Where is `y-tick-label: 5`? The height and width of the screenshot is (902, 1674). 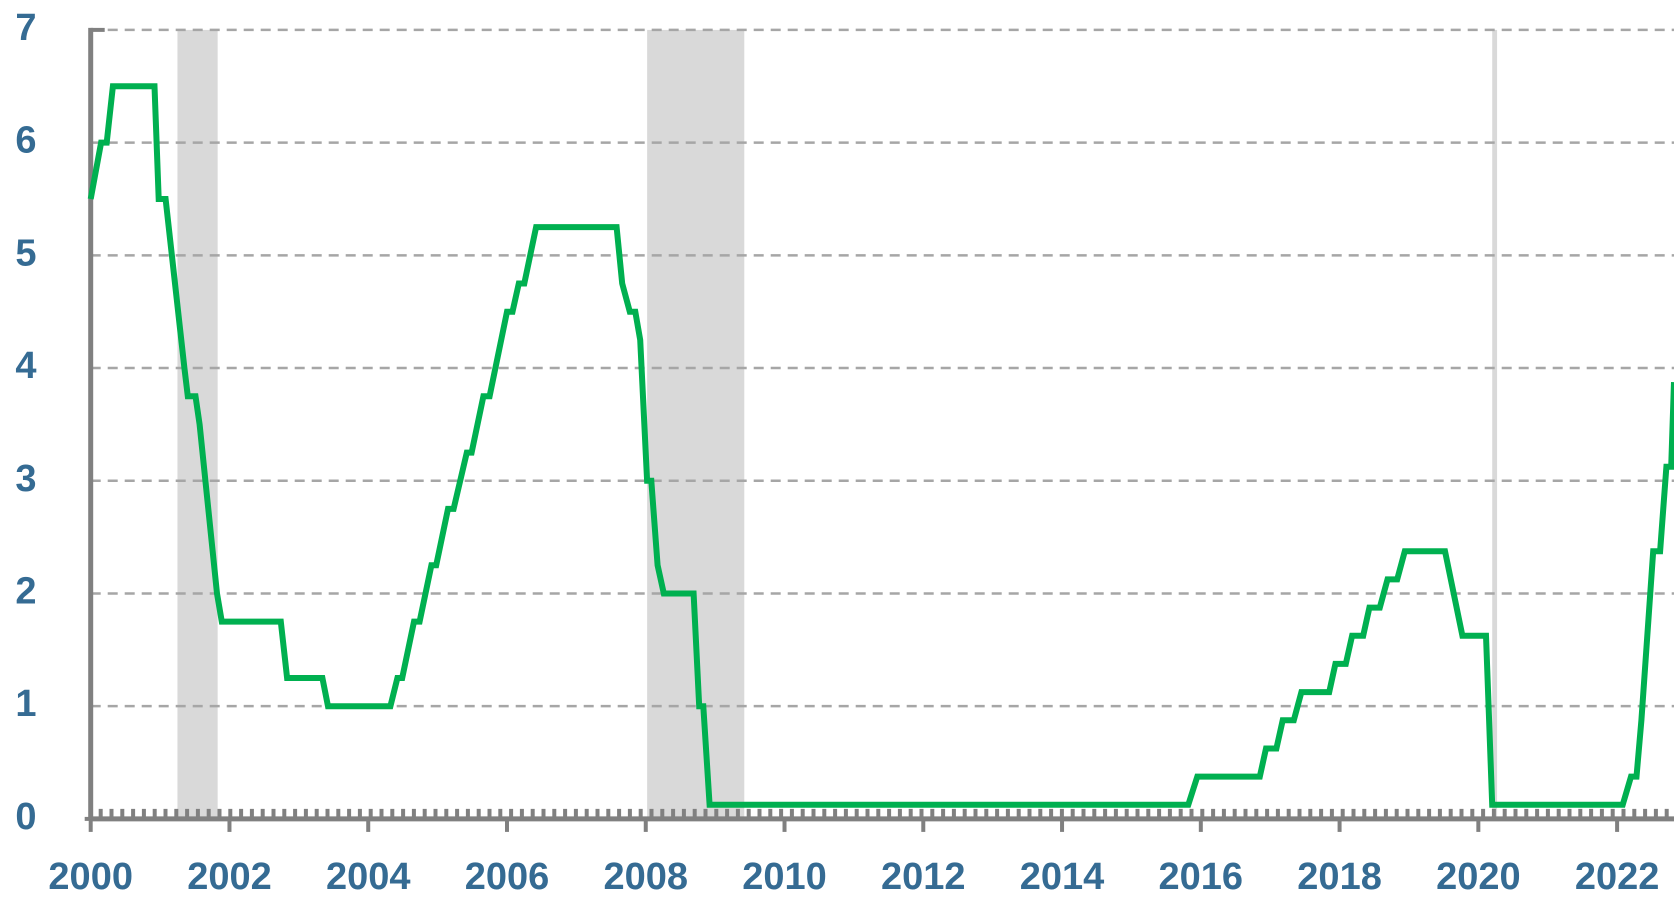 y-tick-label: 5 is located at coordinates (25, 253).